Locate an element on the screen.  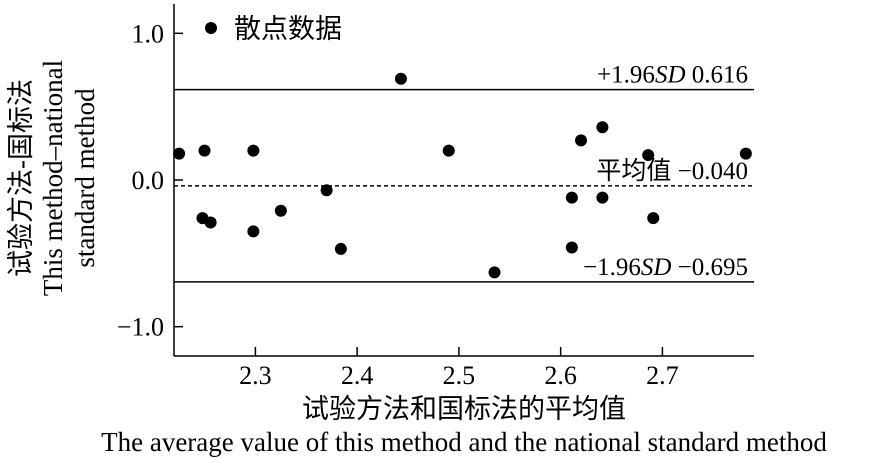
legend: 散点数据 is located at coordinates (273, 29).